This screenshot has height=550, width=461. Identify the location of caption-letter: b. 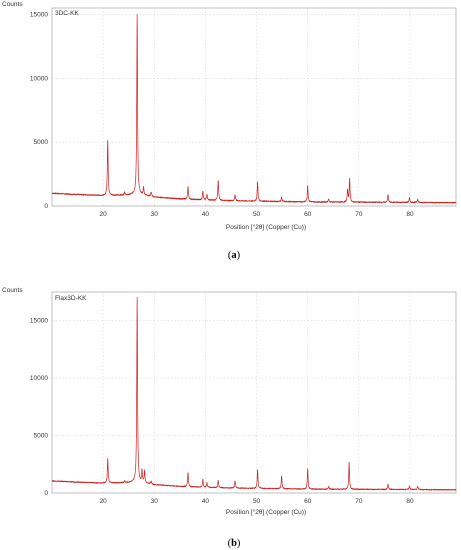
(234, 543).